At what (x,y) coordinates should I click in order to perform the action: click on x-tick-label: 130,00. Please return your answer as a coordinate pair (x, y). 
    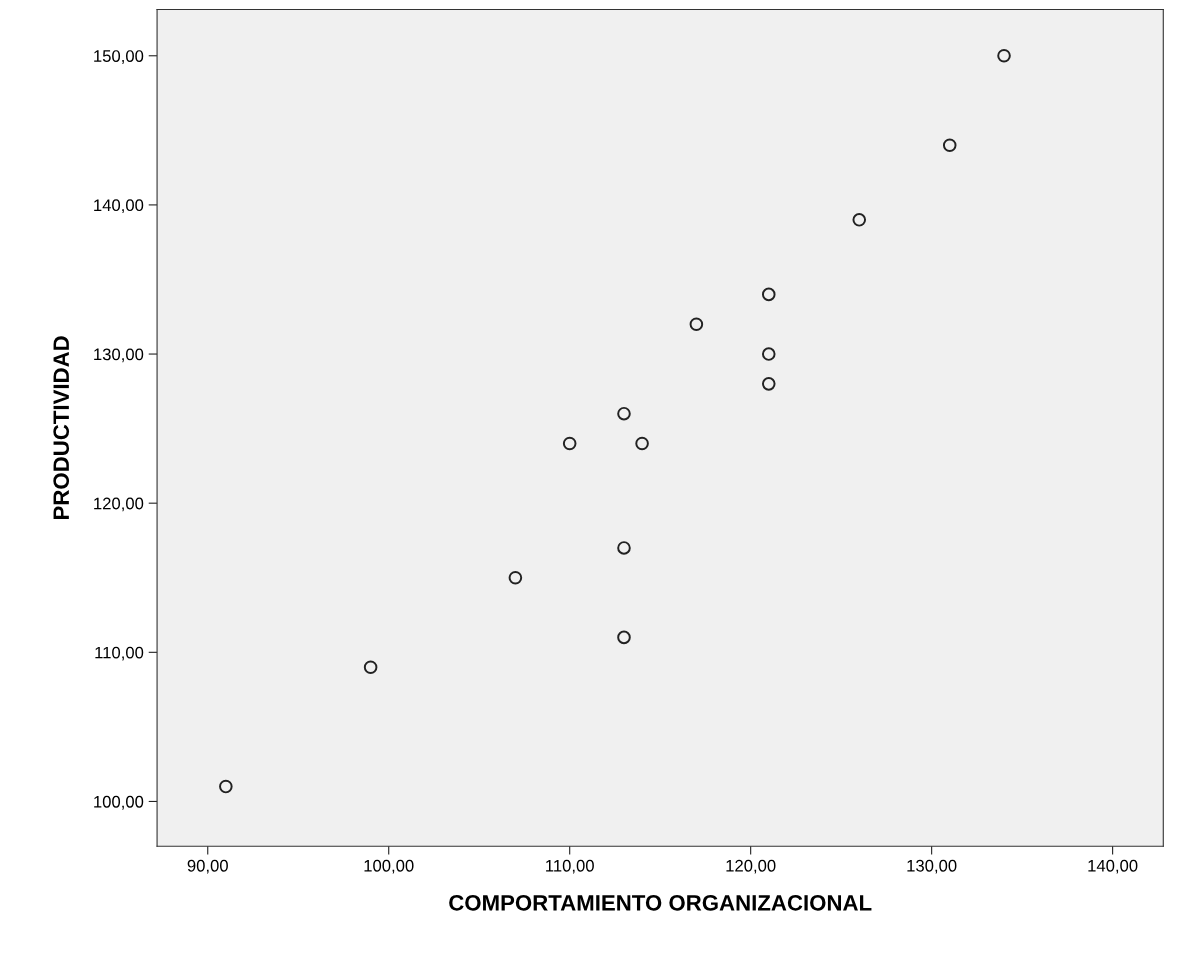
    Looking at the image, I should click on (932, 866).